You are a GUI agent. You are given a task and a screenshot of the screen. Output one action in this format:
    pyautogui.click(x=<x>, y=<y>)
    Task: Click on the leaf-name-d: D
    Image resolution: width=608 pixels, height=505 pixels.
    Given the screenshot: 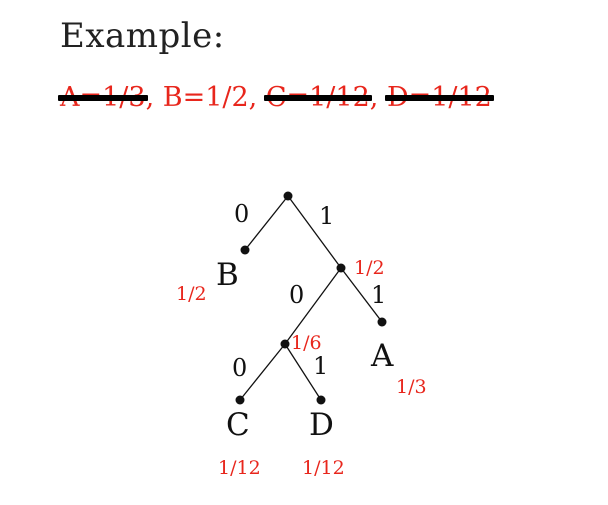 What is the action you would take?
    pyautogui.click(x=321, y=425)
    